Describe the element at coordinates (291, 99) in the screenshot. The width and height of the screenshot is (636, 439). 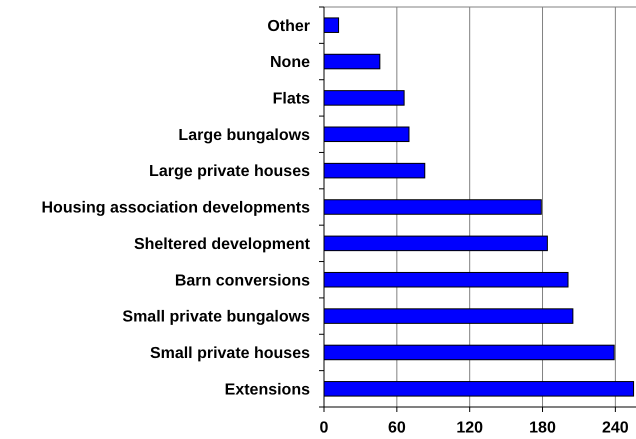
I see `y-tick-label: Flats` at that location.